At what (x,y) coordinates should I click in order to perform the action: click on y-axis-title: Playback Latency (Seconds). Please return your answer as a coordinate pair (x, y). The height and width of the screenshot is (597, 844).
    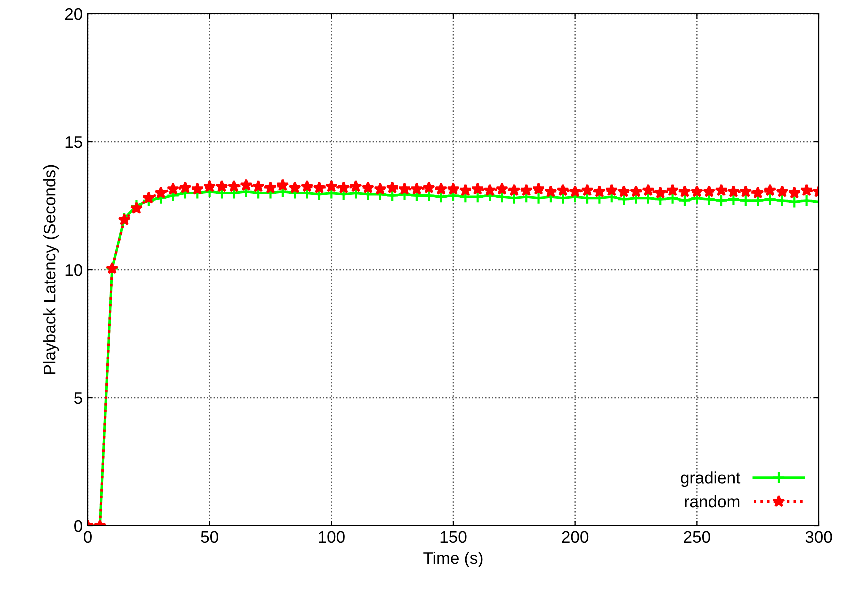
    Looking at the image, I should click on (52, 269).